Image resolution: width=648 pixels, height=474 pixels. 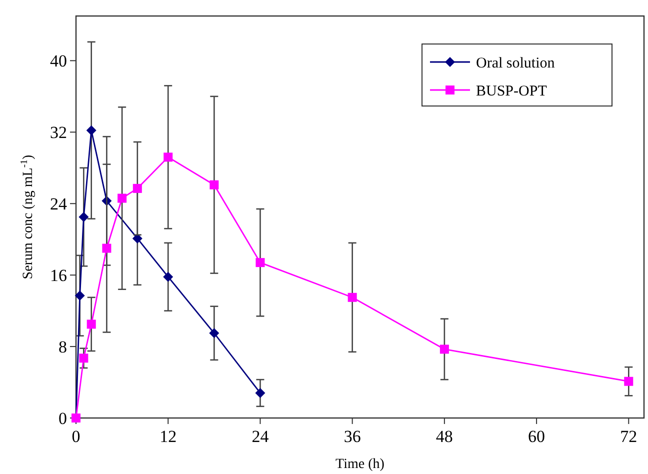 I want to click on x-tick-label: 12, so click(x=168, y=436).